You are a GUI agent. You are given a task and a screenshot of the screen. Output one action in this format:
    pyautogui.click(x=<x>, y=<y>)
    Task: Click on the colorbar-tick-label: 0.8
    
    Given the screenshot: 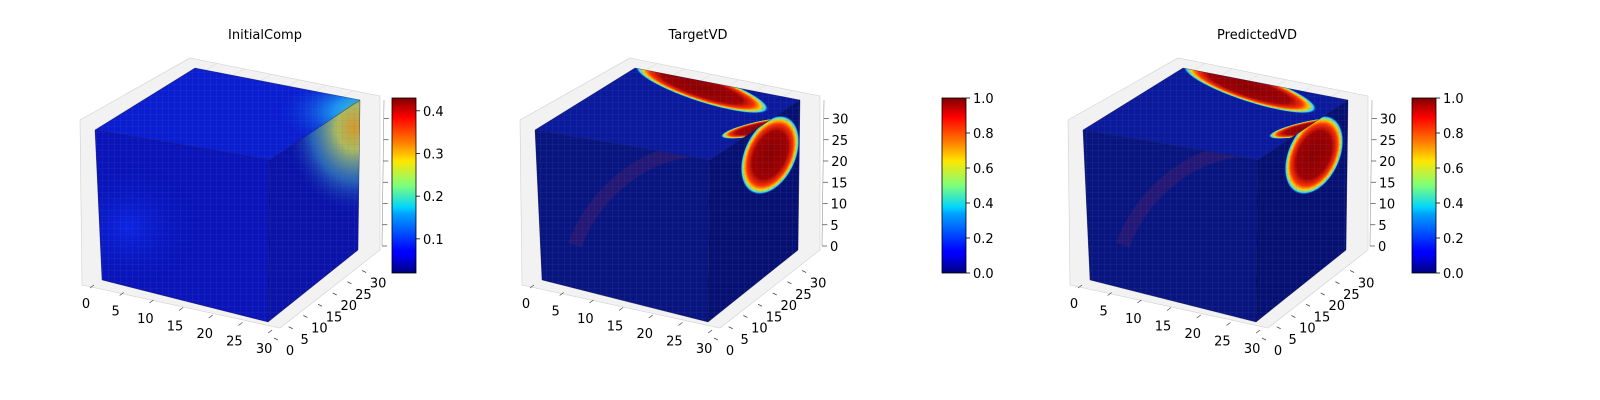 What is the action you would take?
    pyautogui.click(x=983, y=134)
    